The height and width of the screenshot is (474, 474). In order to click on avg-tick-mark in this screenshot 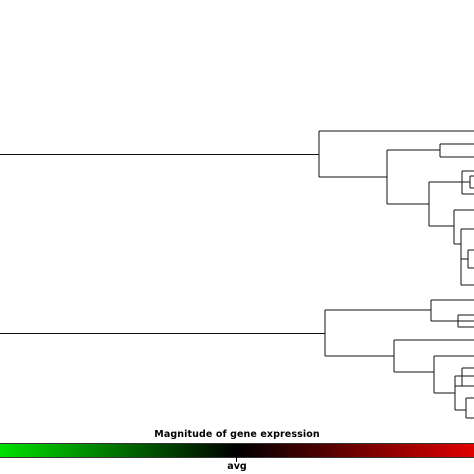, I will do `click(236, 459)`.